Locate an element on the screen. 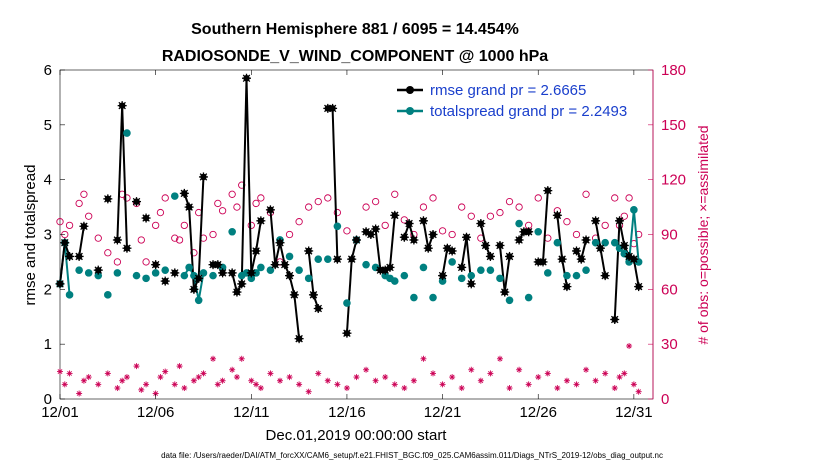 This screenshot has width=830, height=470. y-left-tick-label: 4 is located at coordinates (48, 180).